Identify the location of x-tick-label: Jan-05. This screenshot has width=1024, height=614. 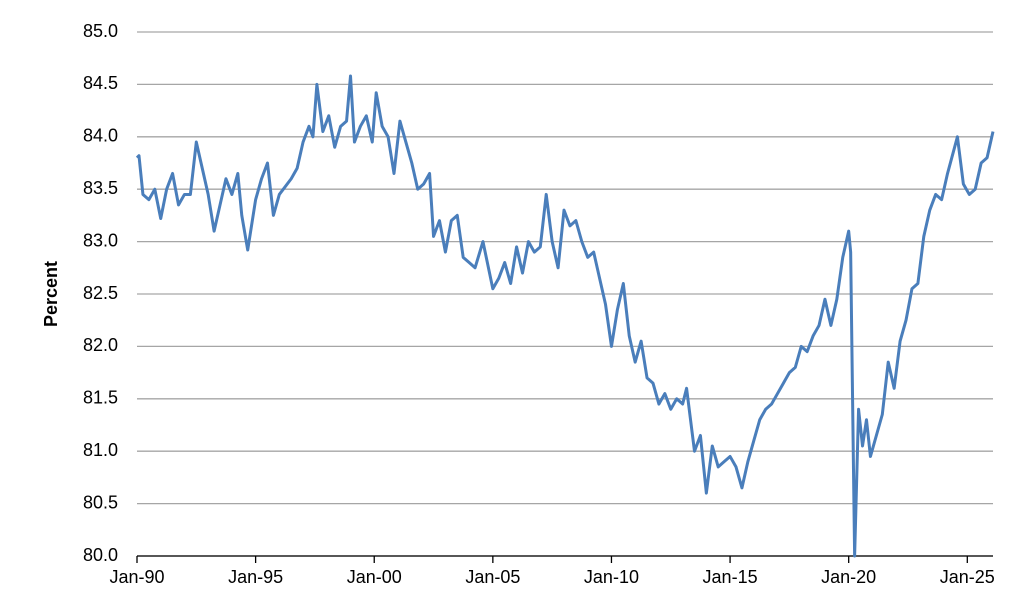
(492, 577).